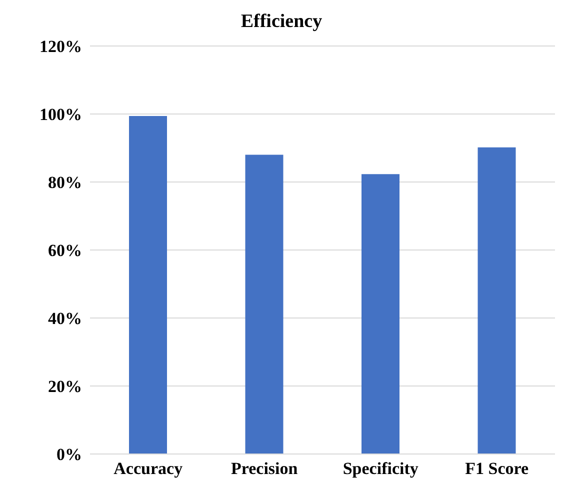 Image resolution: width=563 pixels, height=496 pixels. Describe the element at coordinates (65, 250) in the screenshot. I see `y-tick-label: 60%` at that location.